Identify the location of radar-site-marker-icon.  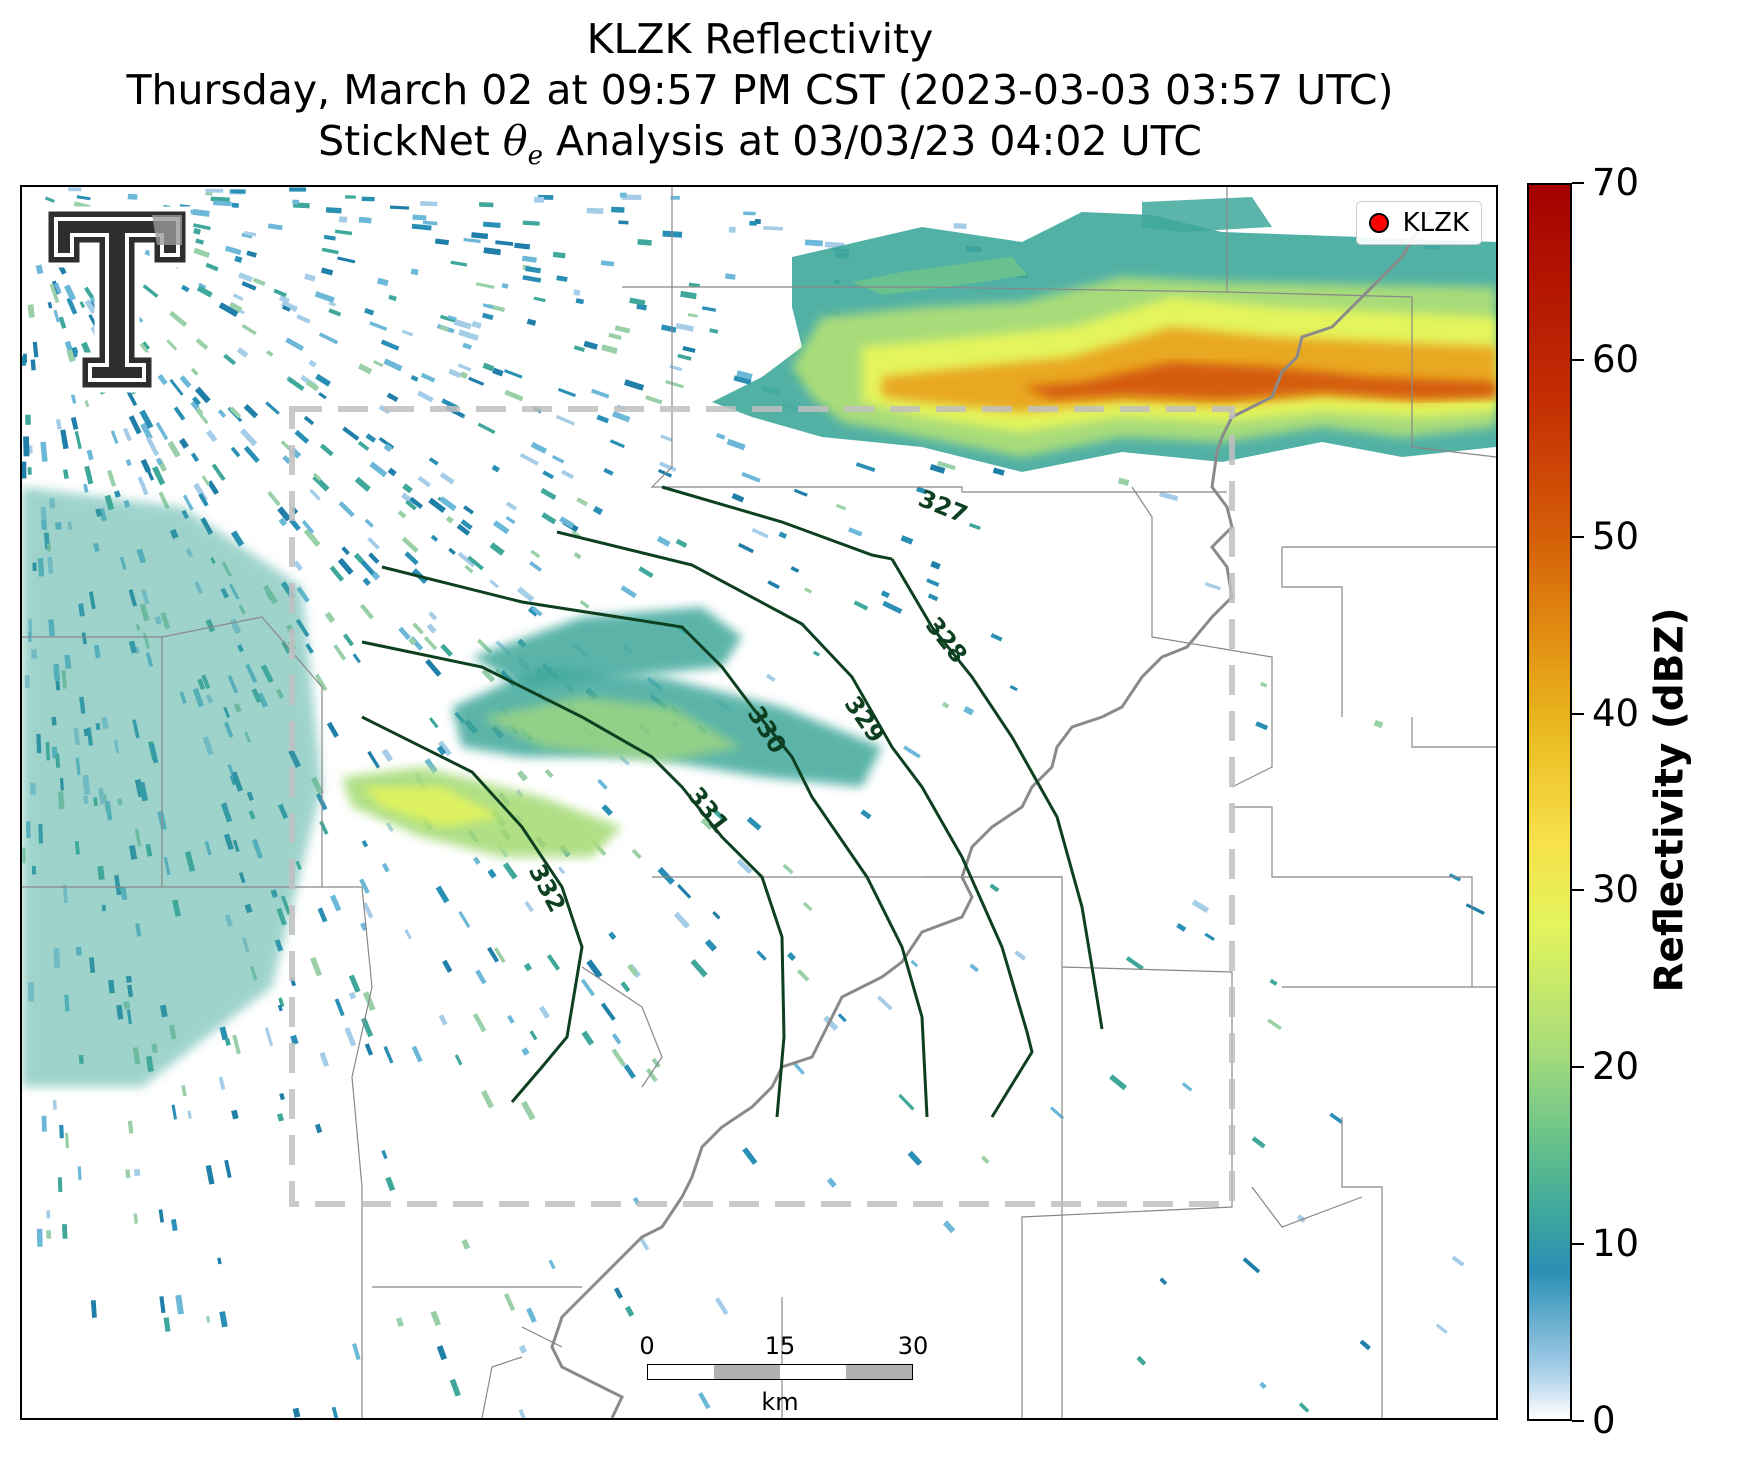
(1378, 223).